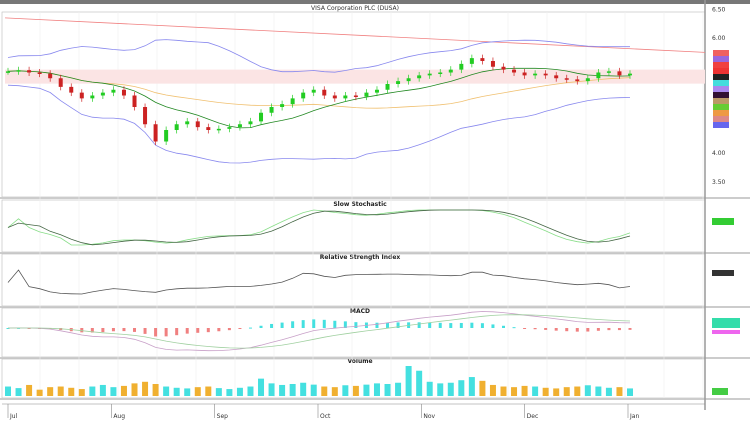 The width and height of the screenshot is (750, 422). What do you see at coordinates (360, 204) in the screenshot?
I see `panel-title-stochastic: Slow Stochastic` at bounding box center [360, 204].